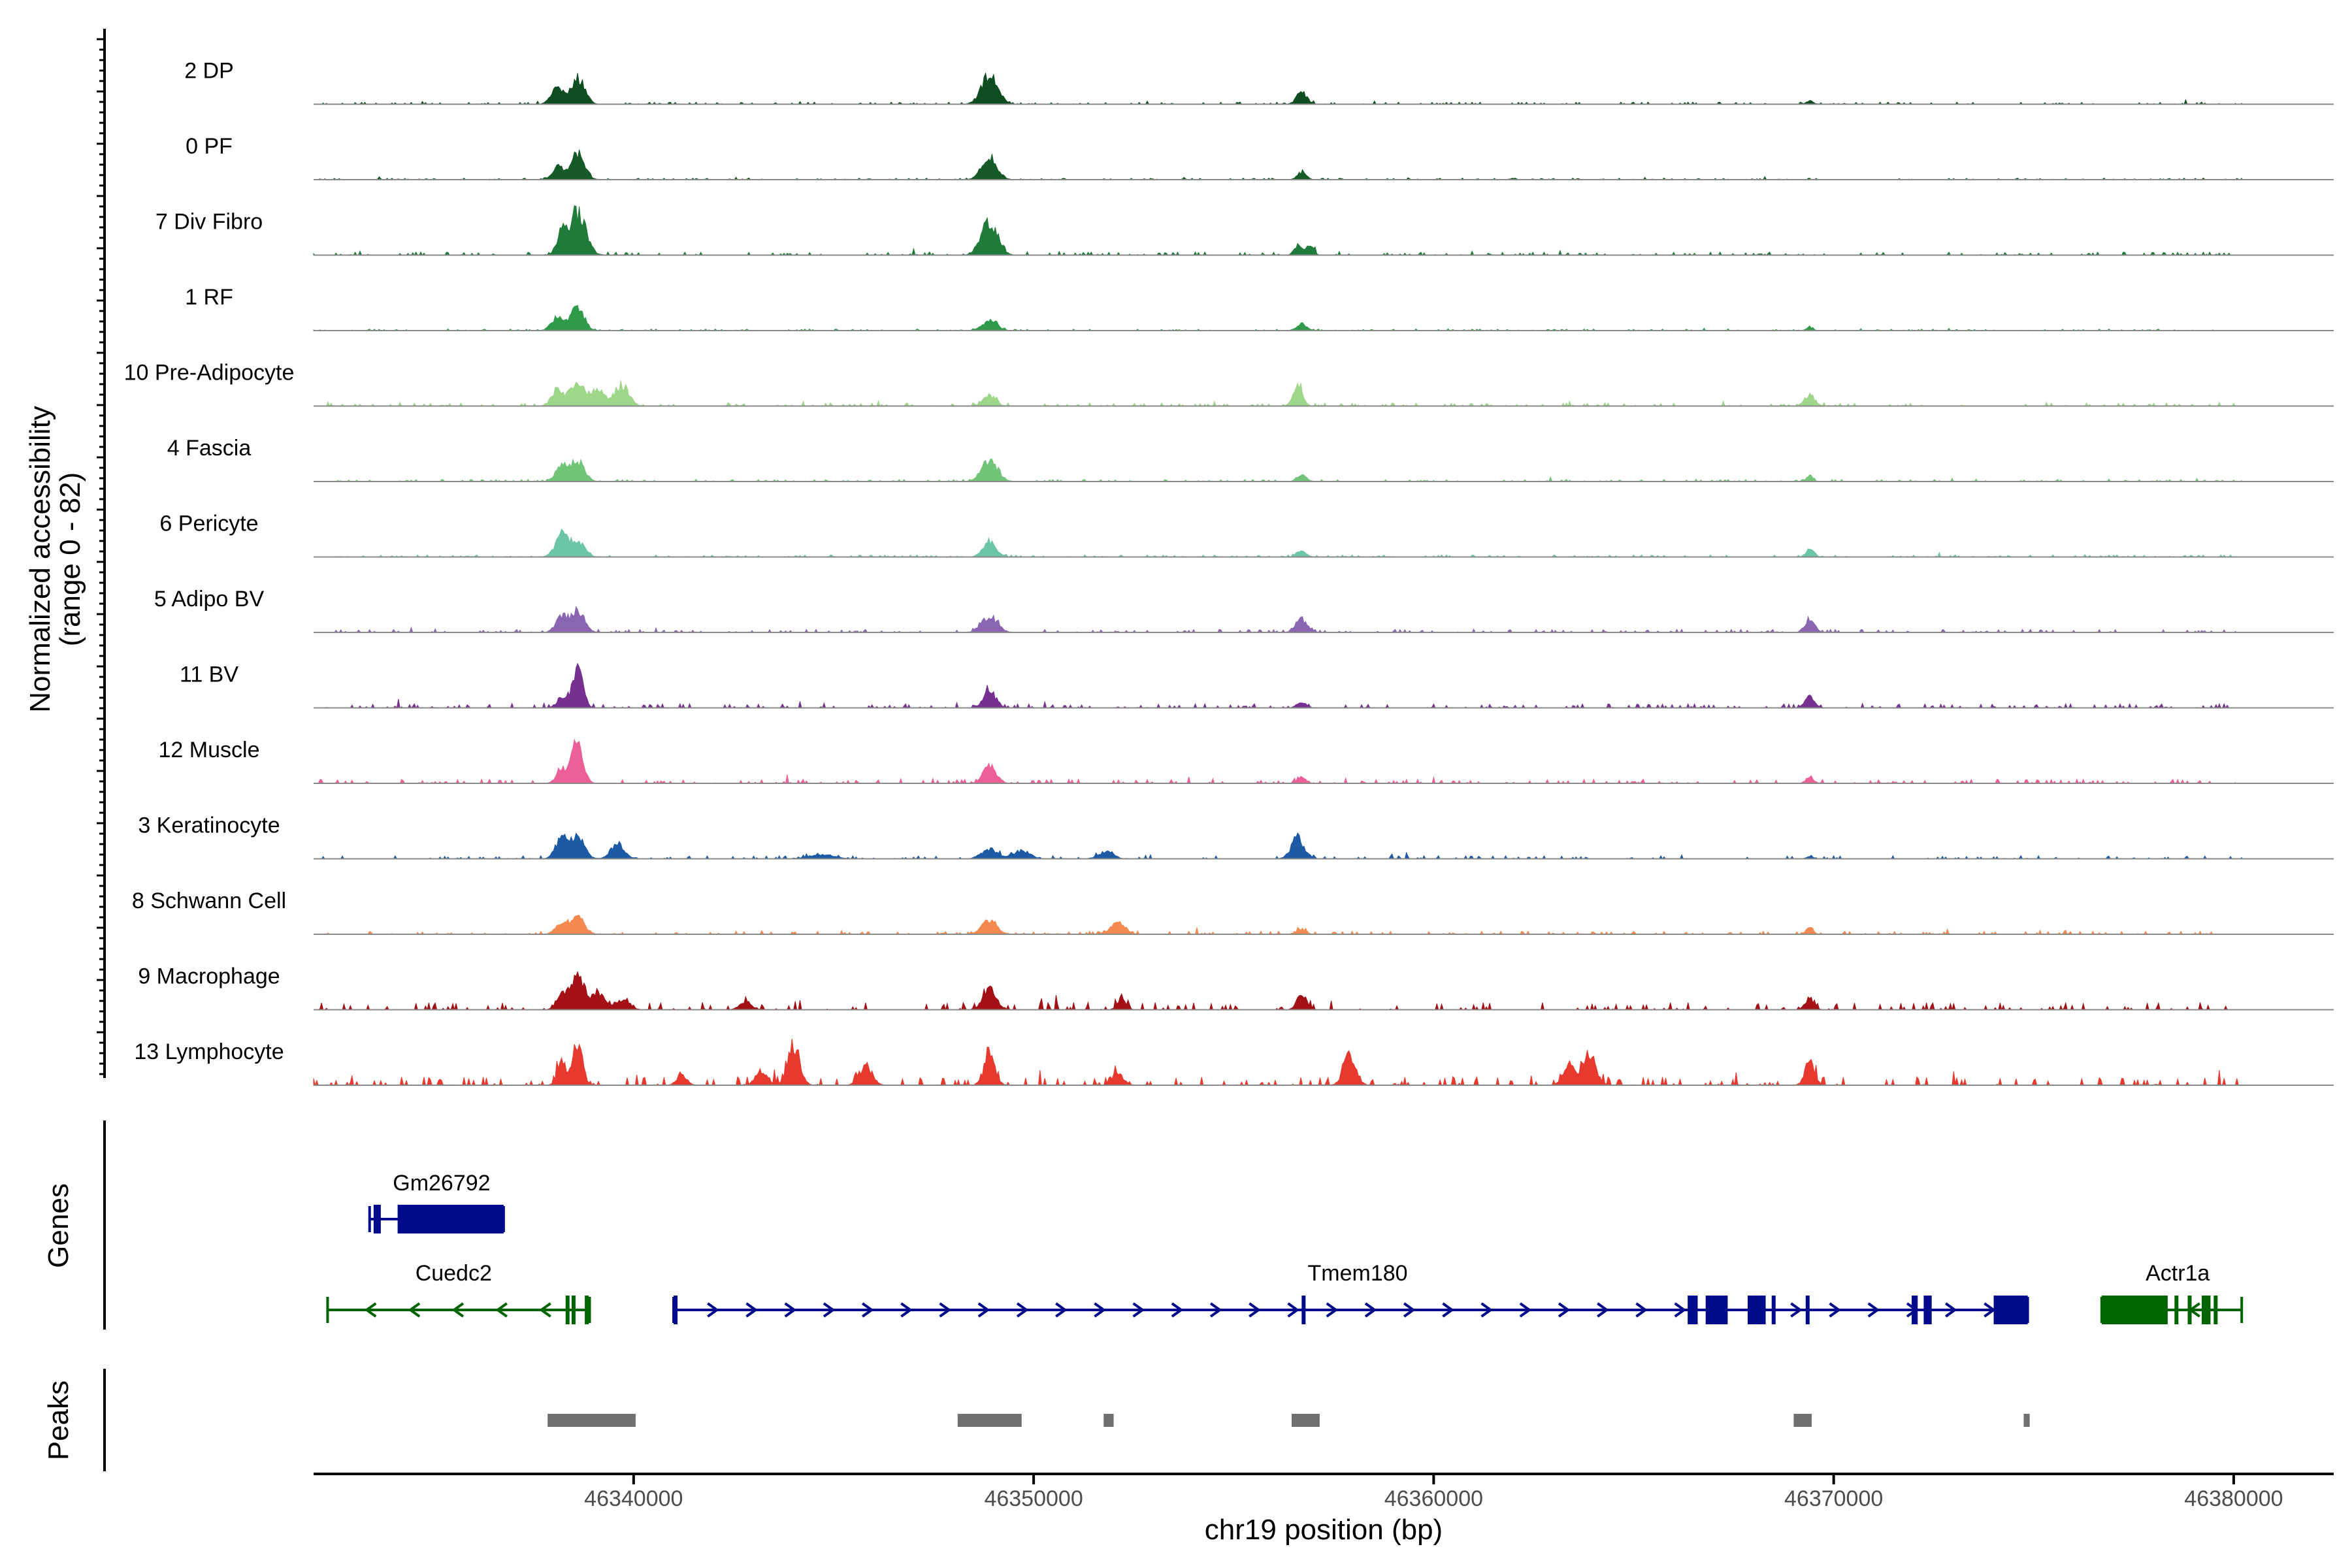 This screenshot has width=2352, height=1568. Describe the element at coordinates (436, 1202) in the screenshot. I see `gene-gm26792: Gm26792` at that location.